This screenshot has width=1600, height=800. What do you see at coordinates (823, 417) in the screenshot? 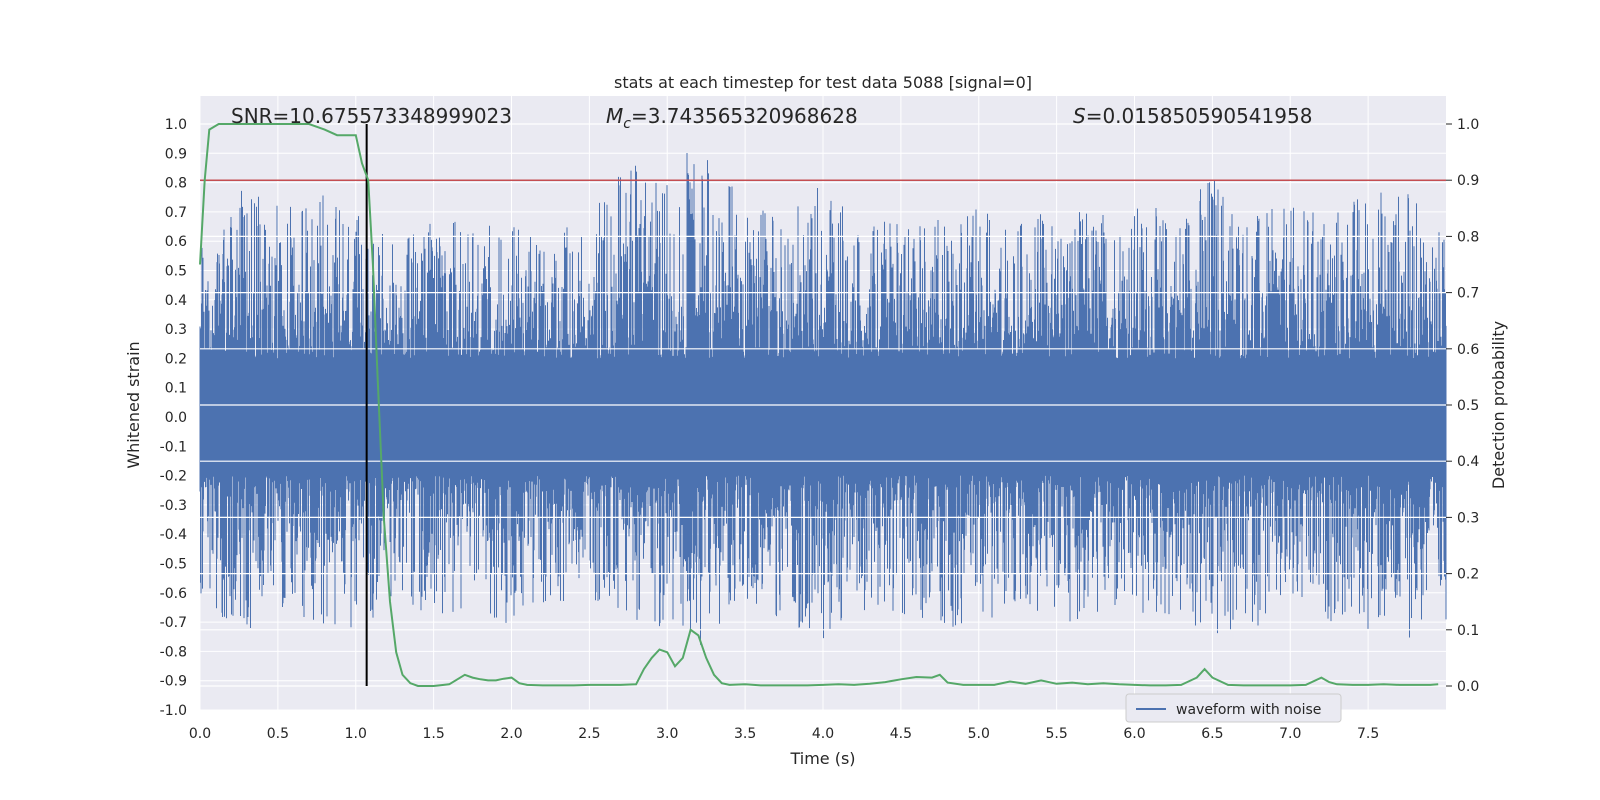
I see `waveform-core-band` at bounding box center [823, 417].